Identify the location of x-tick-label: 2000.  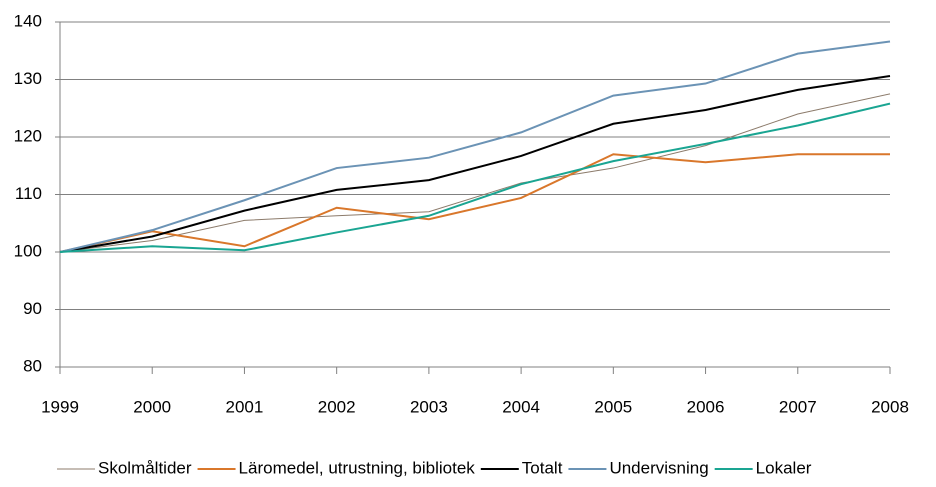
(152, 406).